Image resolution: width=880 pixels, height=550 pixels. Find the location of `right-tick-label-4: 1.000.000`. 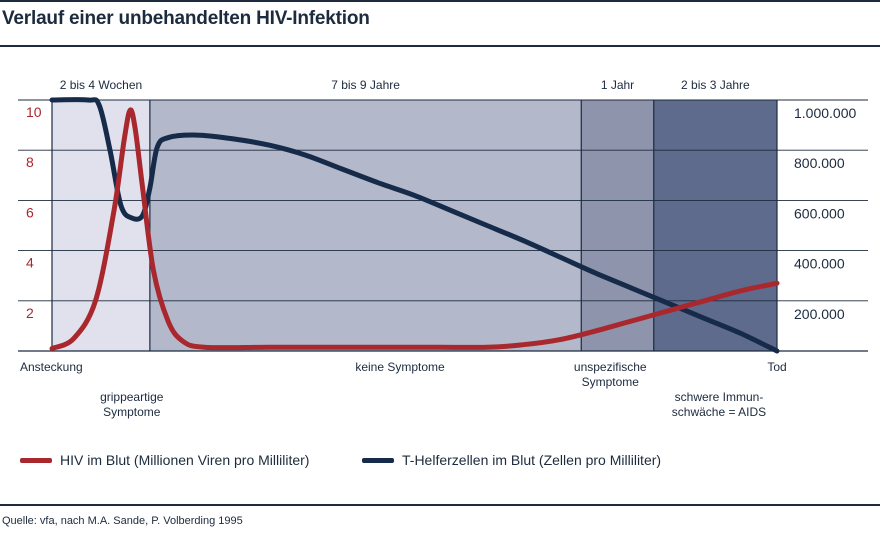

right-tick-label-4: 1.000.000 is located at coordinates (825, 113).